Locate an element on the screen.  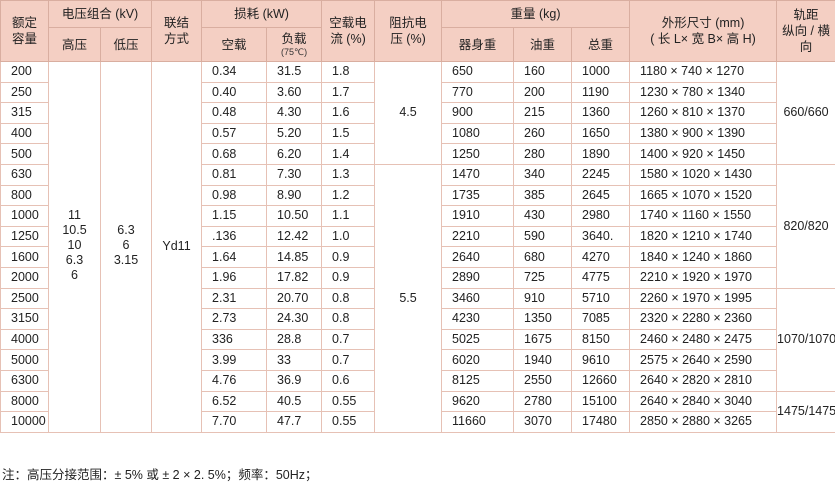
load-loss-cell: 40.5 is located at coordinates (294, 401).